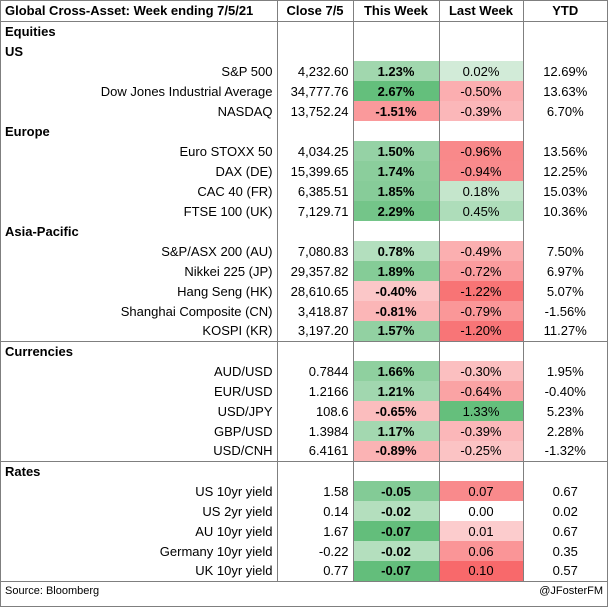 The width and height of the screenshot is (608, 607). What do you see at coordinates (315, 271) in the screenshot?
I see `close-value: 29,357.82` at bounding box center [315, 271].